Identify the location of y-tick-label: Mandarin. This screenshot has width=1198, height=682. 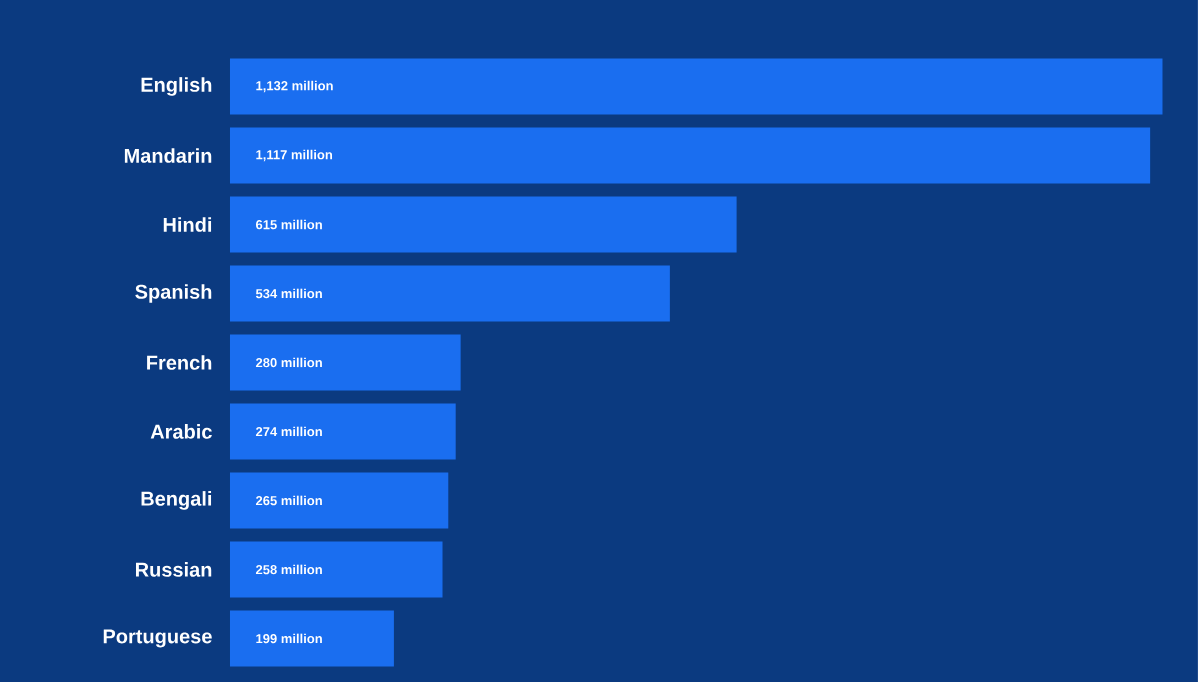
(168, 155).